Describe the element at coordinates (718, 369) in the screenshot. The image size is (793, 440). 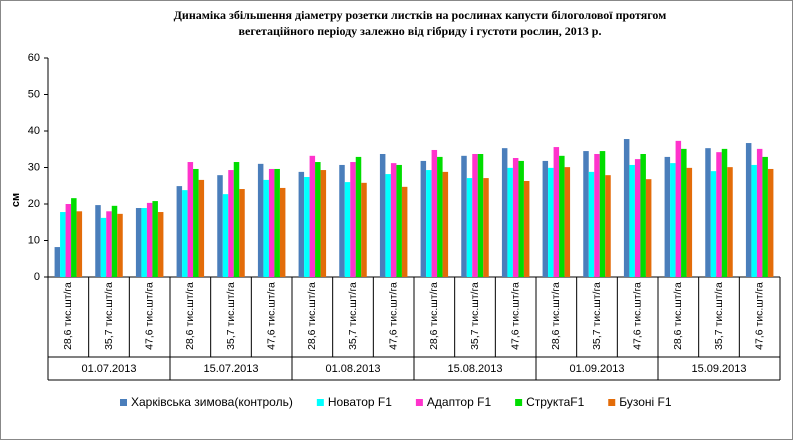
I see `group-label: 15.09.2013` at that location.